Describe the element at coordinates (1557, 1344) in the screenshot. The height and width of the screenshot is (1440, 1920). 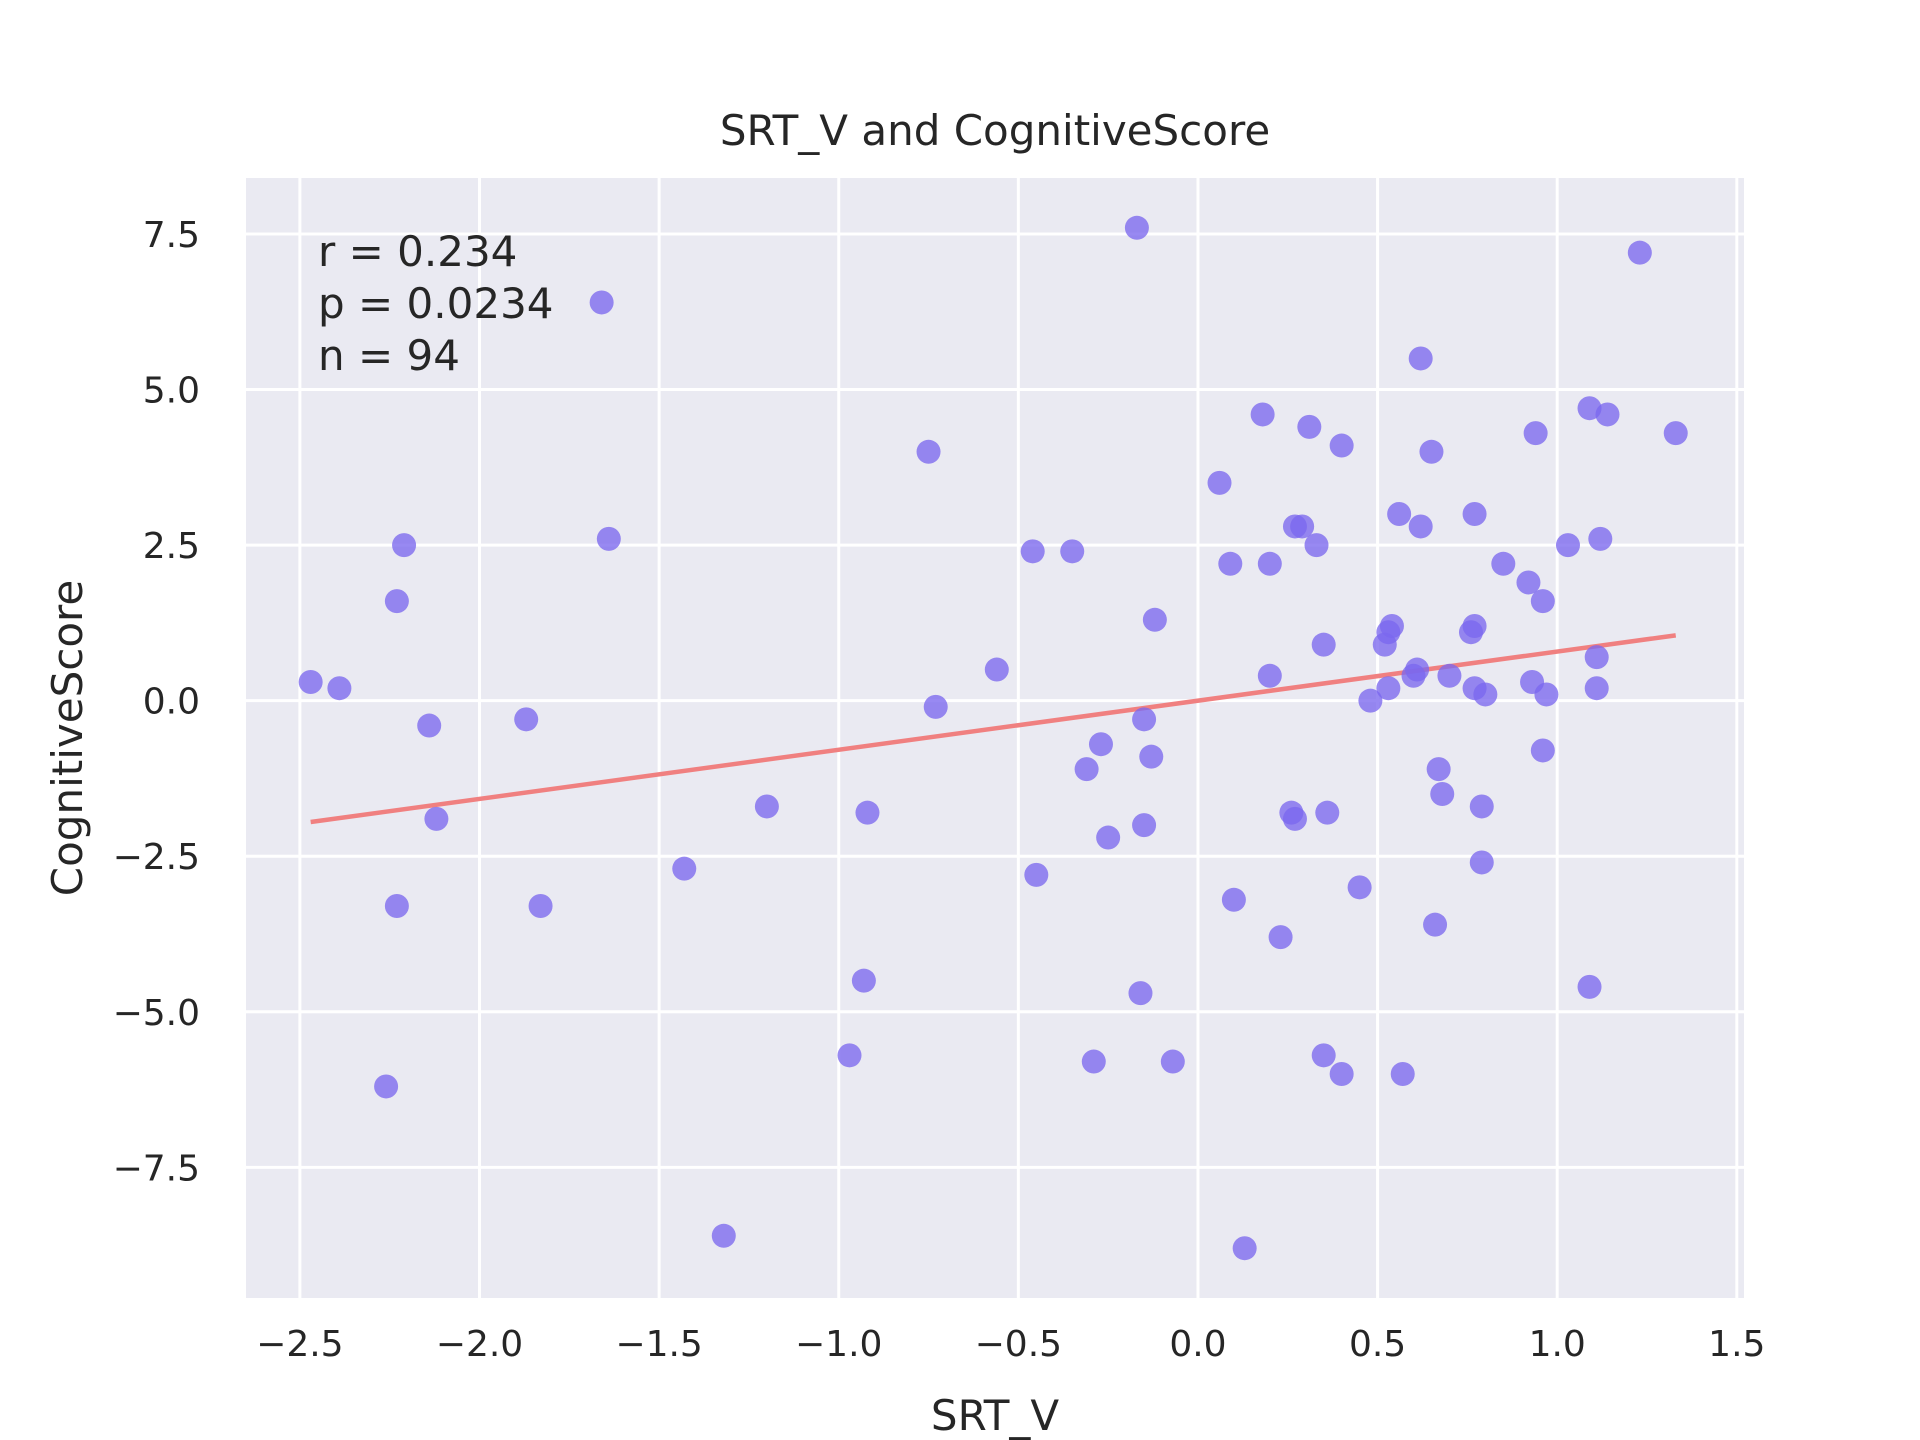
I see `x-tick-label: 1.0` at that location.